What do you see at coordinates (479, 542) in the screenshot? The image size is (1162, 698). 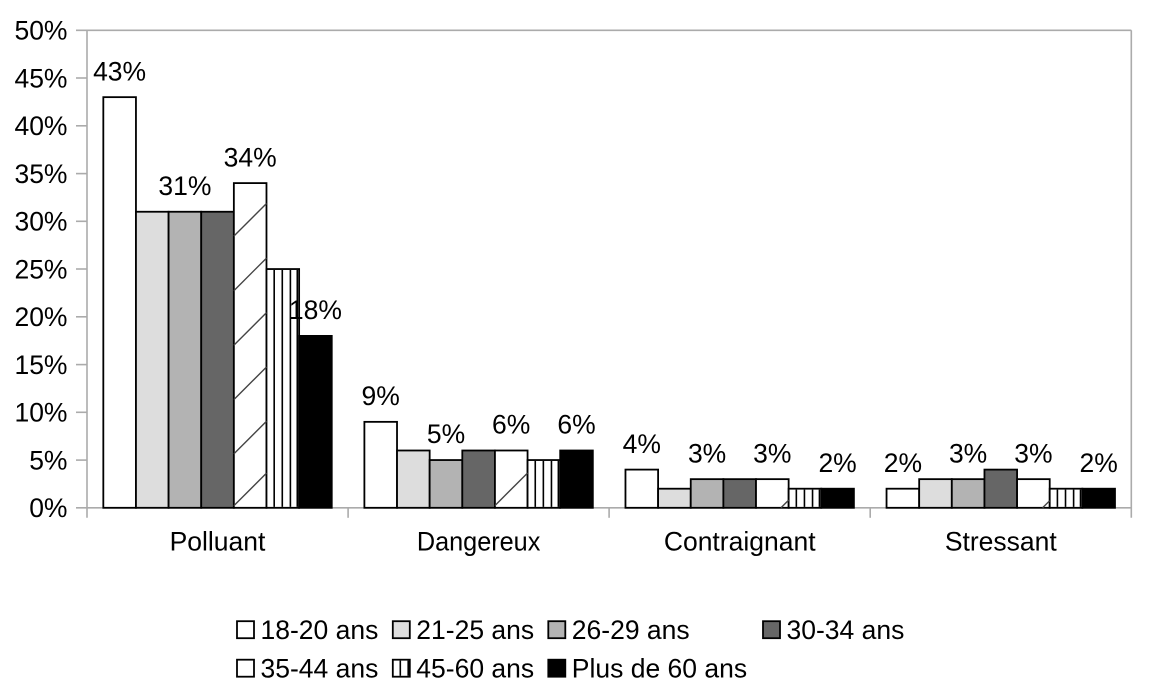 I see `svg-text: Dangereux` at bounding box center [479, 542].